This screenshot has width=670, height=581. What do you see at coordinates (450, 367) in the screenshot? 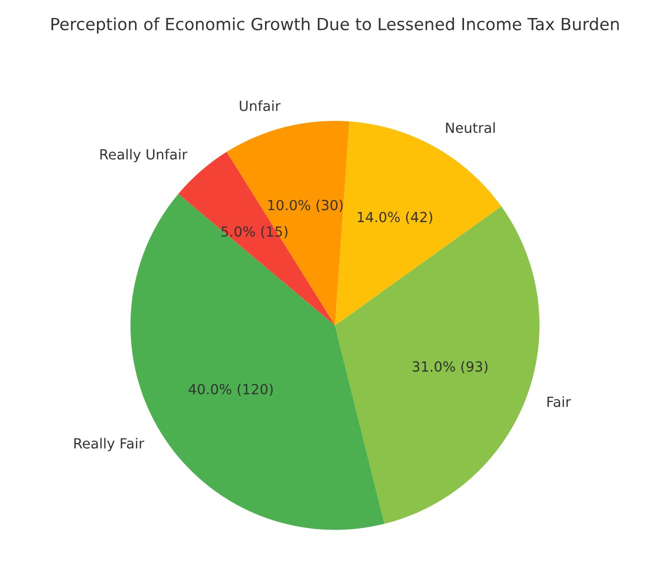
I see `data-label: 31.0% (93)` at bounding box center [450, 367].